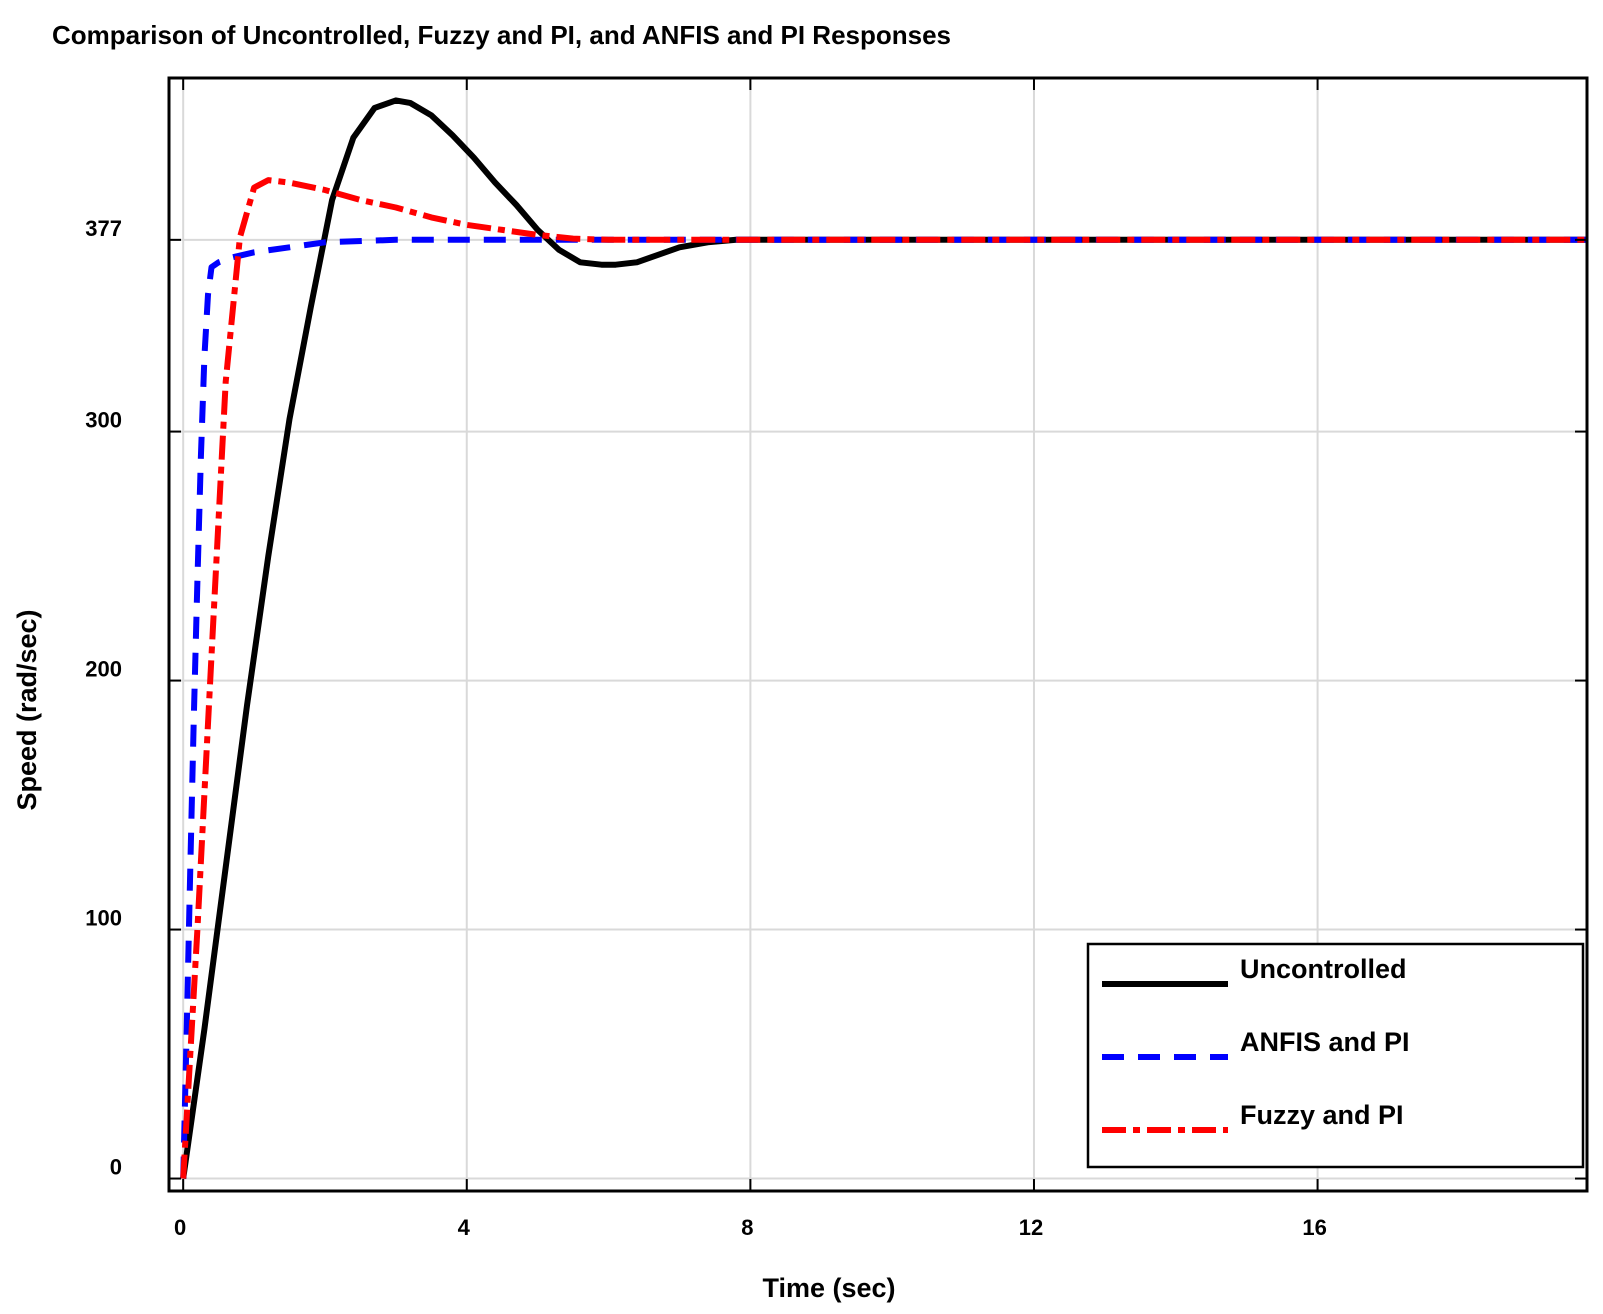  Describe the element at coordinates (1031, 1227) in the screenshot. I see `x-tick-label: 12` at that location.